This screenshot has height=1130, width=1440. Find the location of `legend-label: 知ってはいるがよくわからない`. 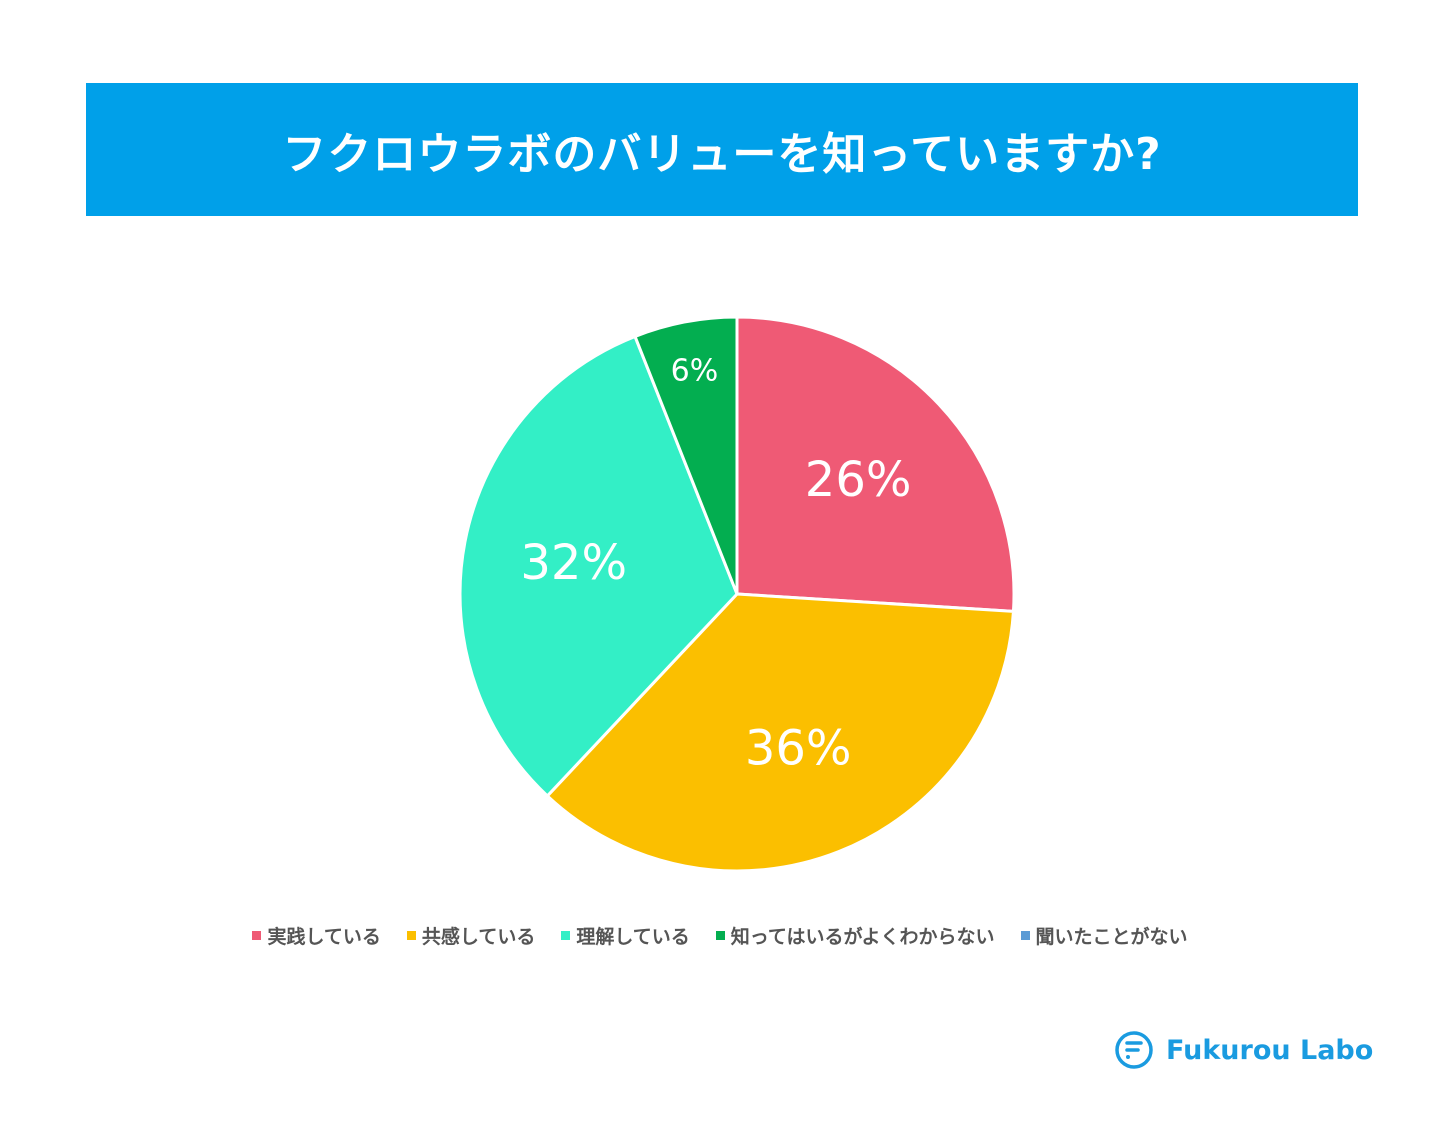

legend-label: 知ってはいるがよくわからない is located at coordinates (862, 937).